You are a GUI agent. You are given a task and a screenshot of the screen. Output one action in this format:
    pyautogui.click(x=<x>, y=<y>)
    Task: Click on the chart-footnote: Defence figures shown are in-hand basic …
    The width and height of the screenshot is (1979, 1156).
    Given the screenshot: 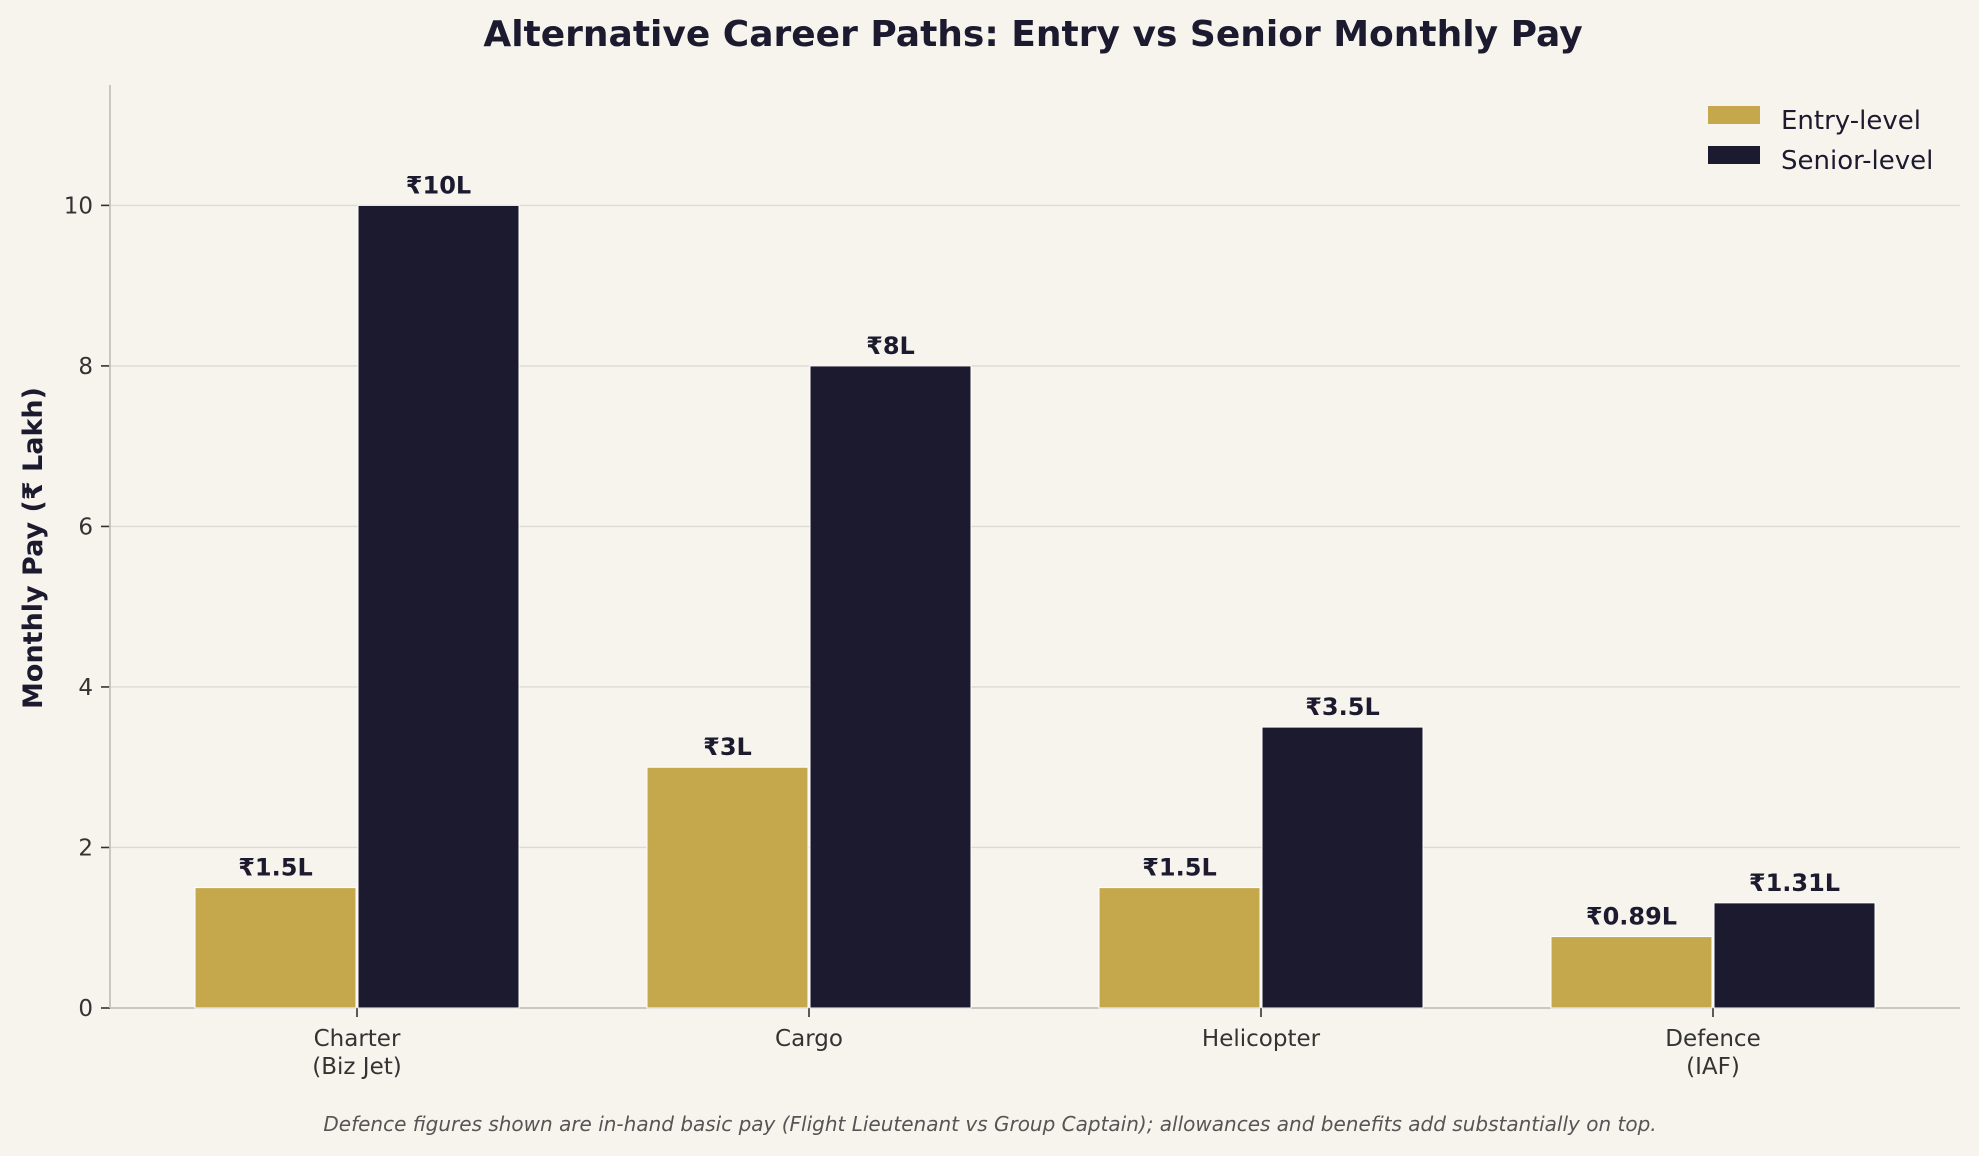 What is the action you would take?
    pyautogui.click(x=989, y=1124)
    